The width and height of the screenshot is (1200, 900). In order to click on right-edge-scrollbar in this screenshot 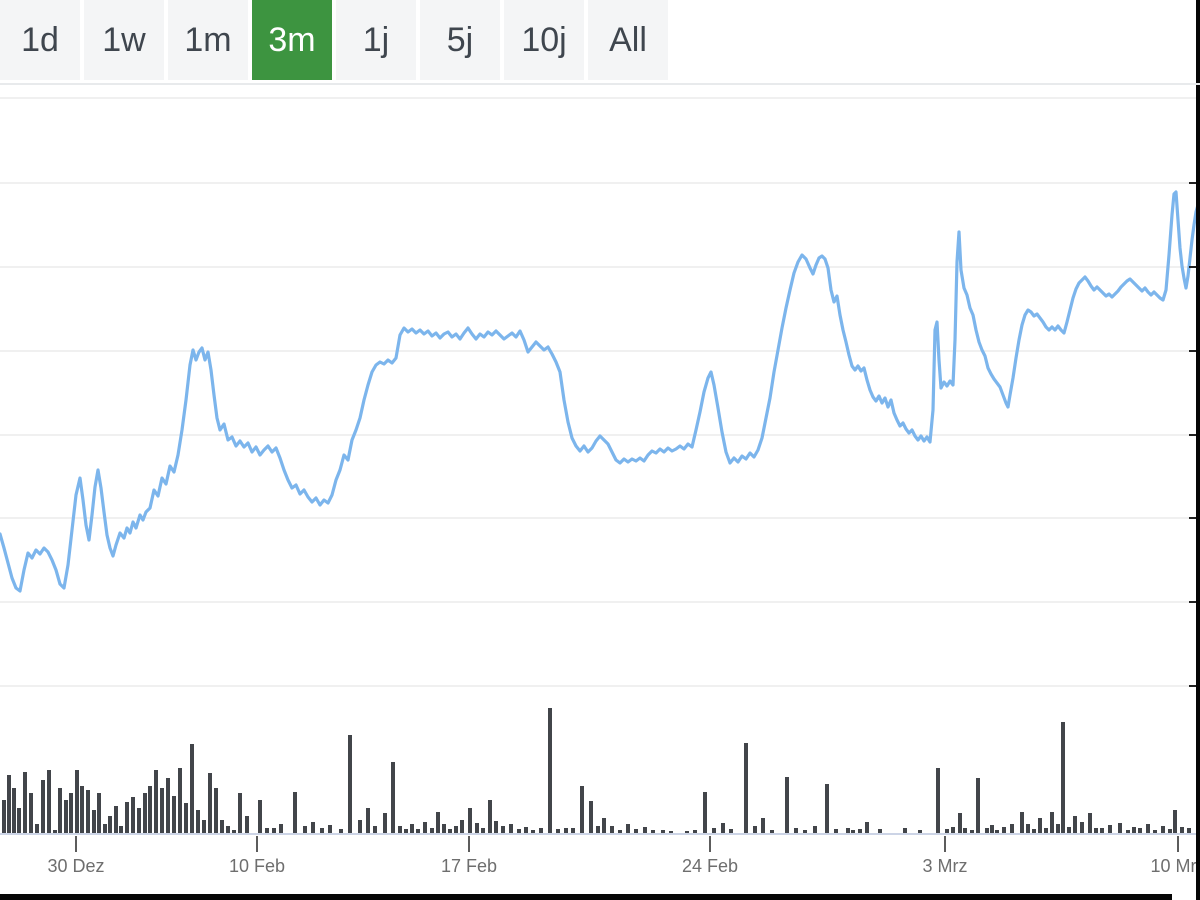, I will do `click(1198, 450)`.